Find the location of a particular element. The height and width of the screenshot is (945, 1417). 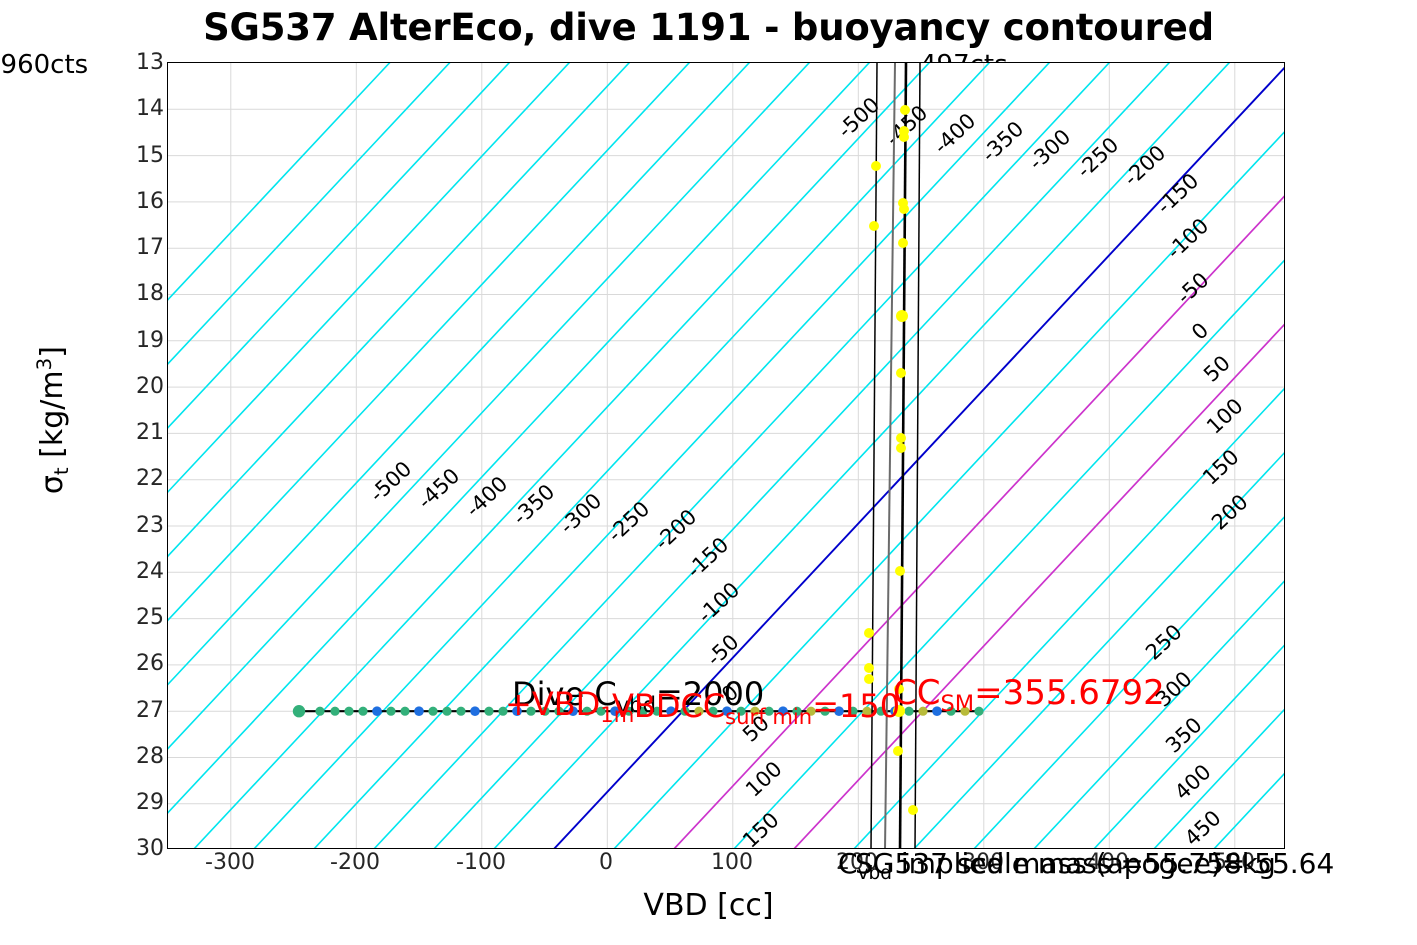

ytick-29: 29 is located at coordinates (150, 802).